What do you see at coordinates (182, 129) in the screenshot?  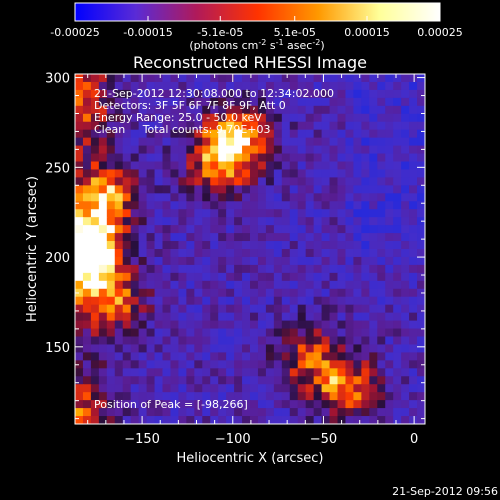 I see `annotation-clean-counts: Clean Total counts: 9.79E+03` at bounding box center [182, 129].